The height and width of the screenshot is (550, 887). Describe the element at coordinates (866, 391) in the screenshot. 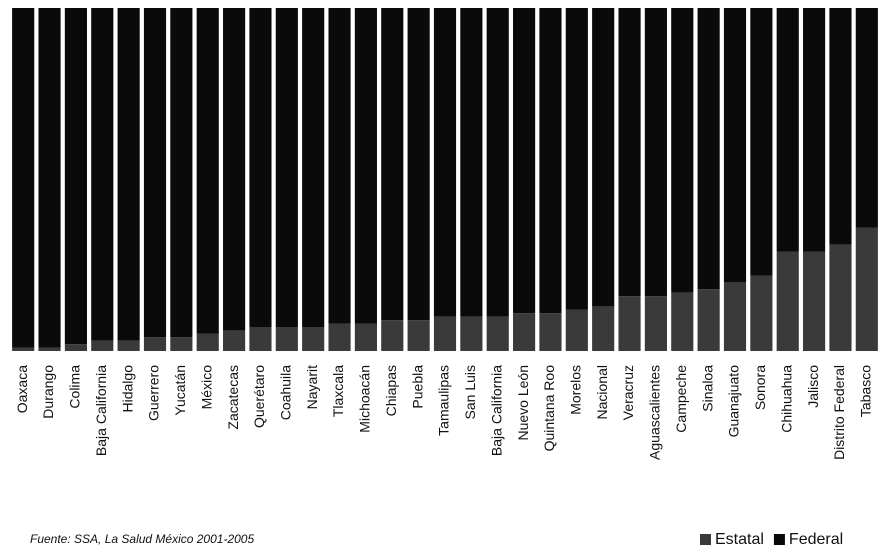

I see `x-tick-label: Tabasco` at that location.